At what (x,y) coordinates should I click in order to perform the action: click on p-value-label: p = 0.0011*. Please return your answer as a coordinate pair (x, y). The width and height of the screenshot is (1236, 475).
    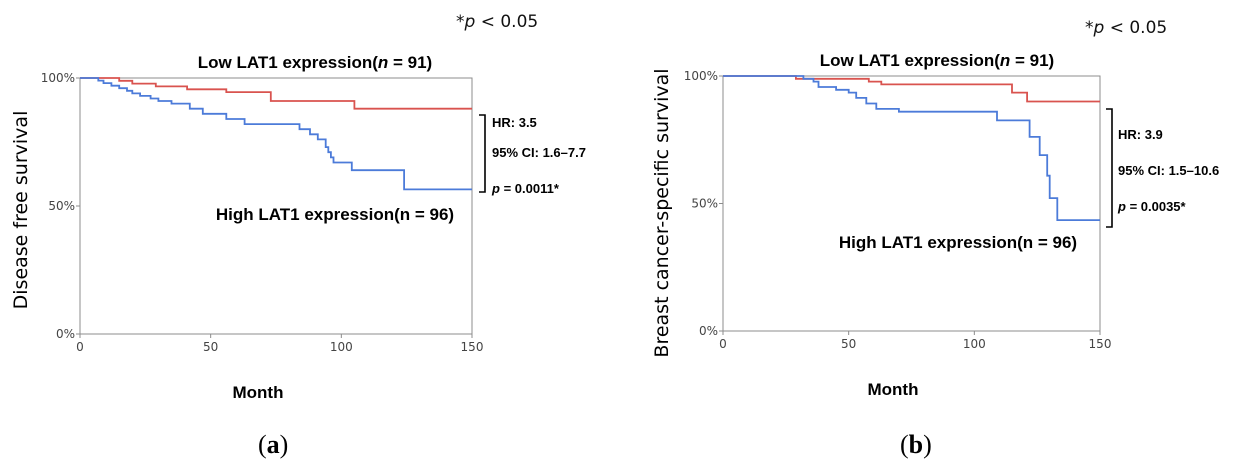
    Looking at the image, I should click on (525, 188).